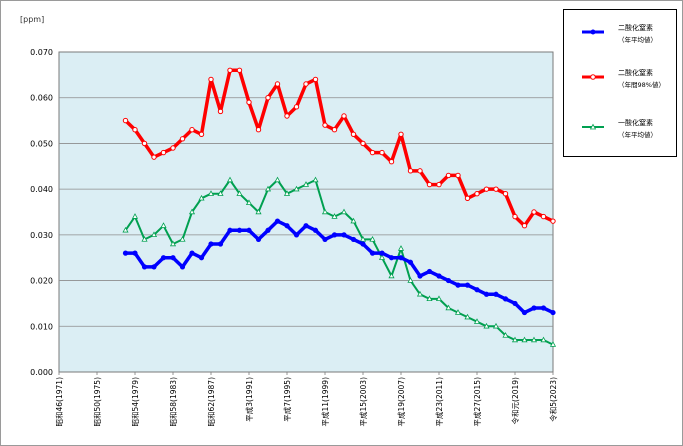 The image size is (683, 446). I want to click on y-tick-label: 0.070, so click(41, 52).